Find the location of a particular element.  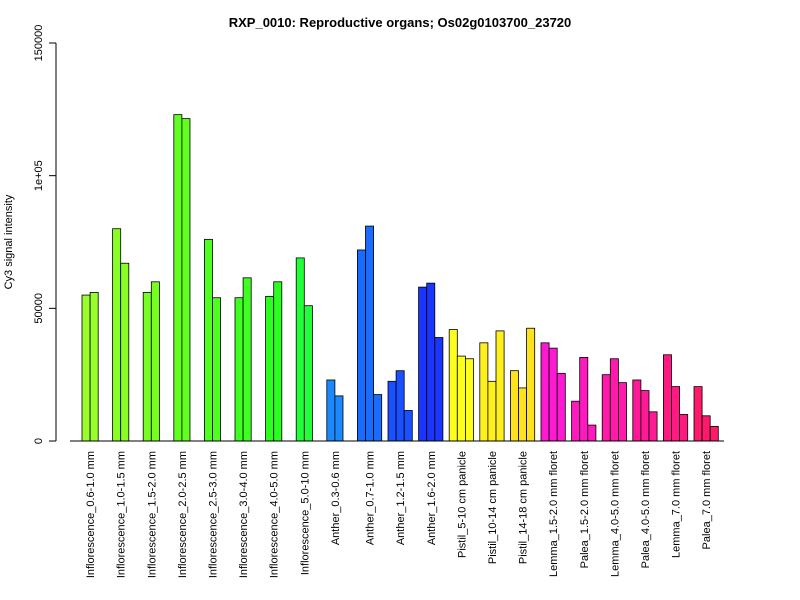

x-category-label: Inflorescence_0.6-1.0 mm is located at coordinates (91, 514).